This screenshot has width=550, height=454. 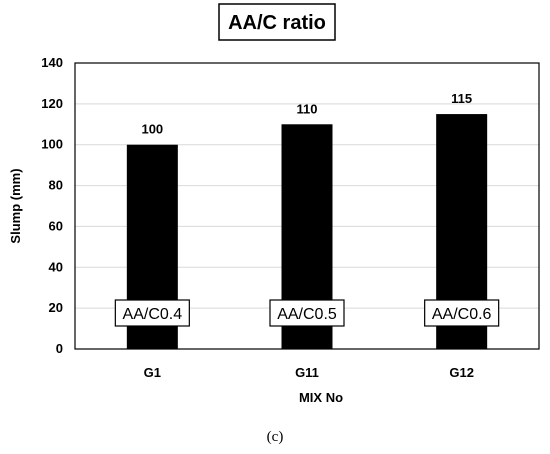 I want to click on figure-caption: (c), so click(x=275, y=437).